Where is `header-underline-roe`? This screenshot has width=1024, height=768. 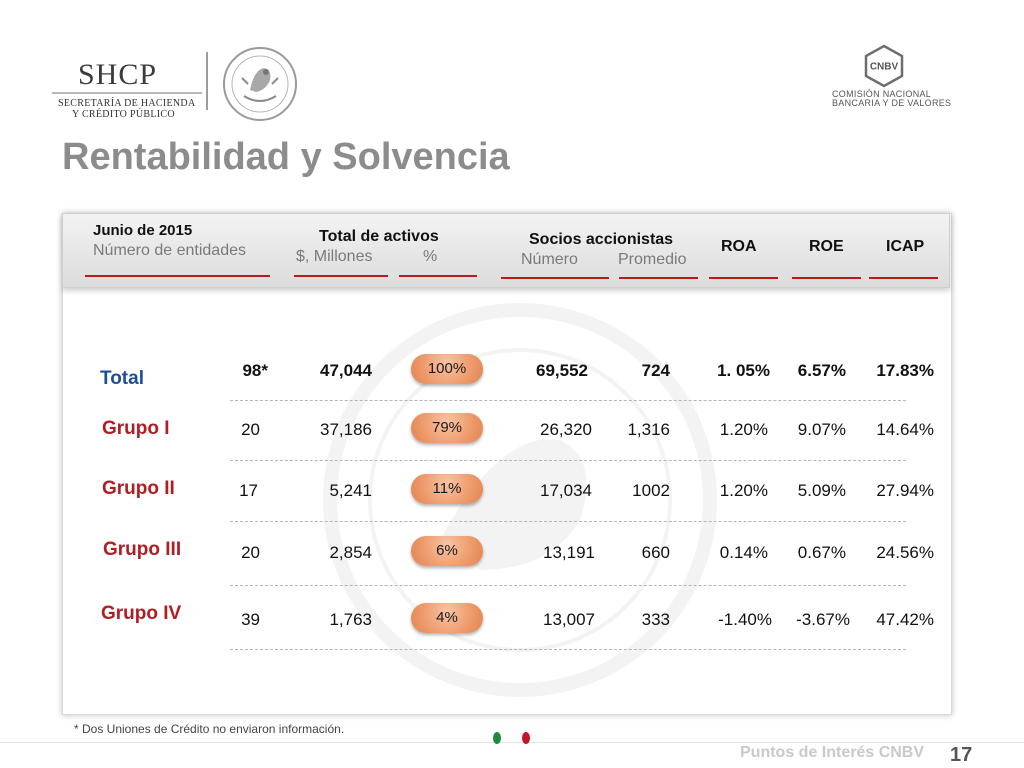
header-underline-roe is located at coordinates (826, 278).